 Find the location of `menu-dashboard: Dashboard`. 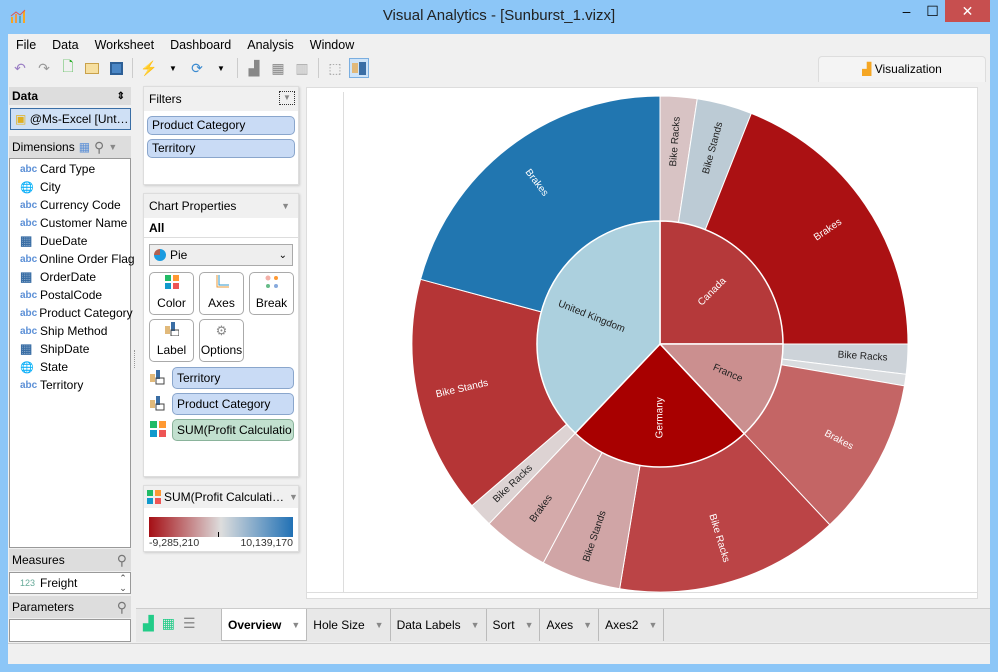

menu-dashboard: Dashboard is located at coordinates (201, 45).